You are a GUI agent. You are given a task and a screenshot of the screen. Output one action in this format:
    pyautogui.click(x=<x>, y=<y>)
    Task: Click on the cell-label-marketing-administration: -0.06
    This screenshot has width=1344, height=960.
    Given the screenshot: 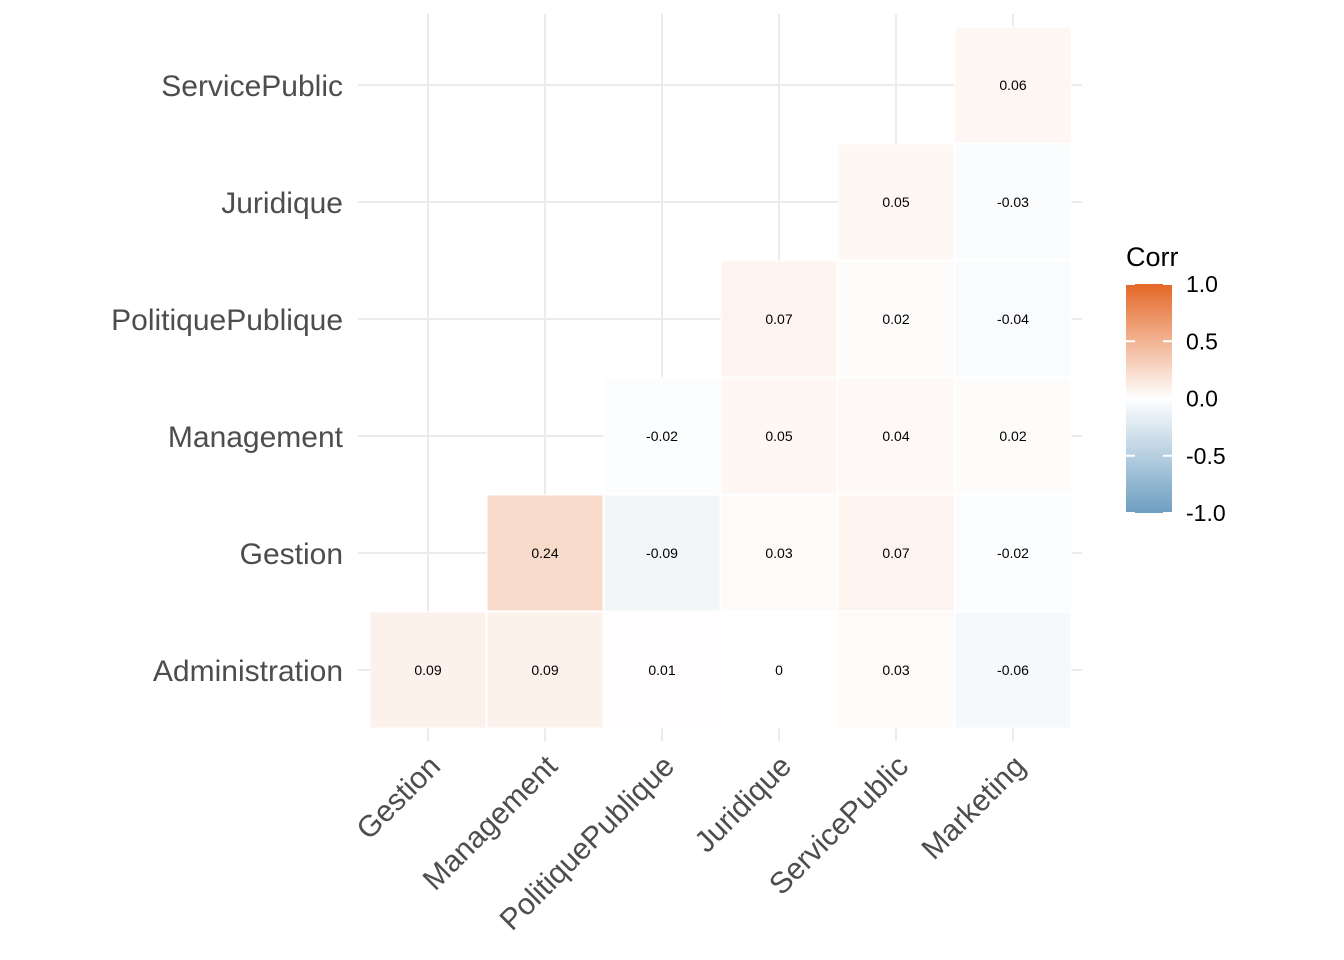 What is the action you would take?
    pyautogui.click(x=1013, y=670)
    